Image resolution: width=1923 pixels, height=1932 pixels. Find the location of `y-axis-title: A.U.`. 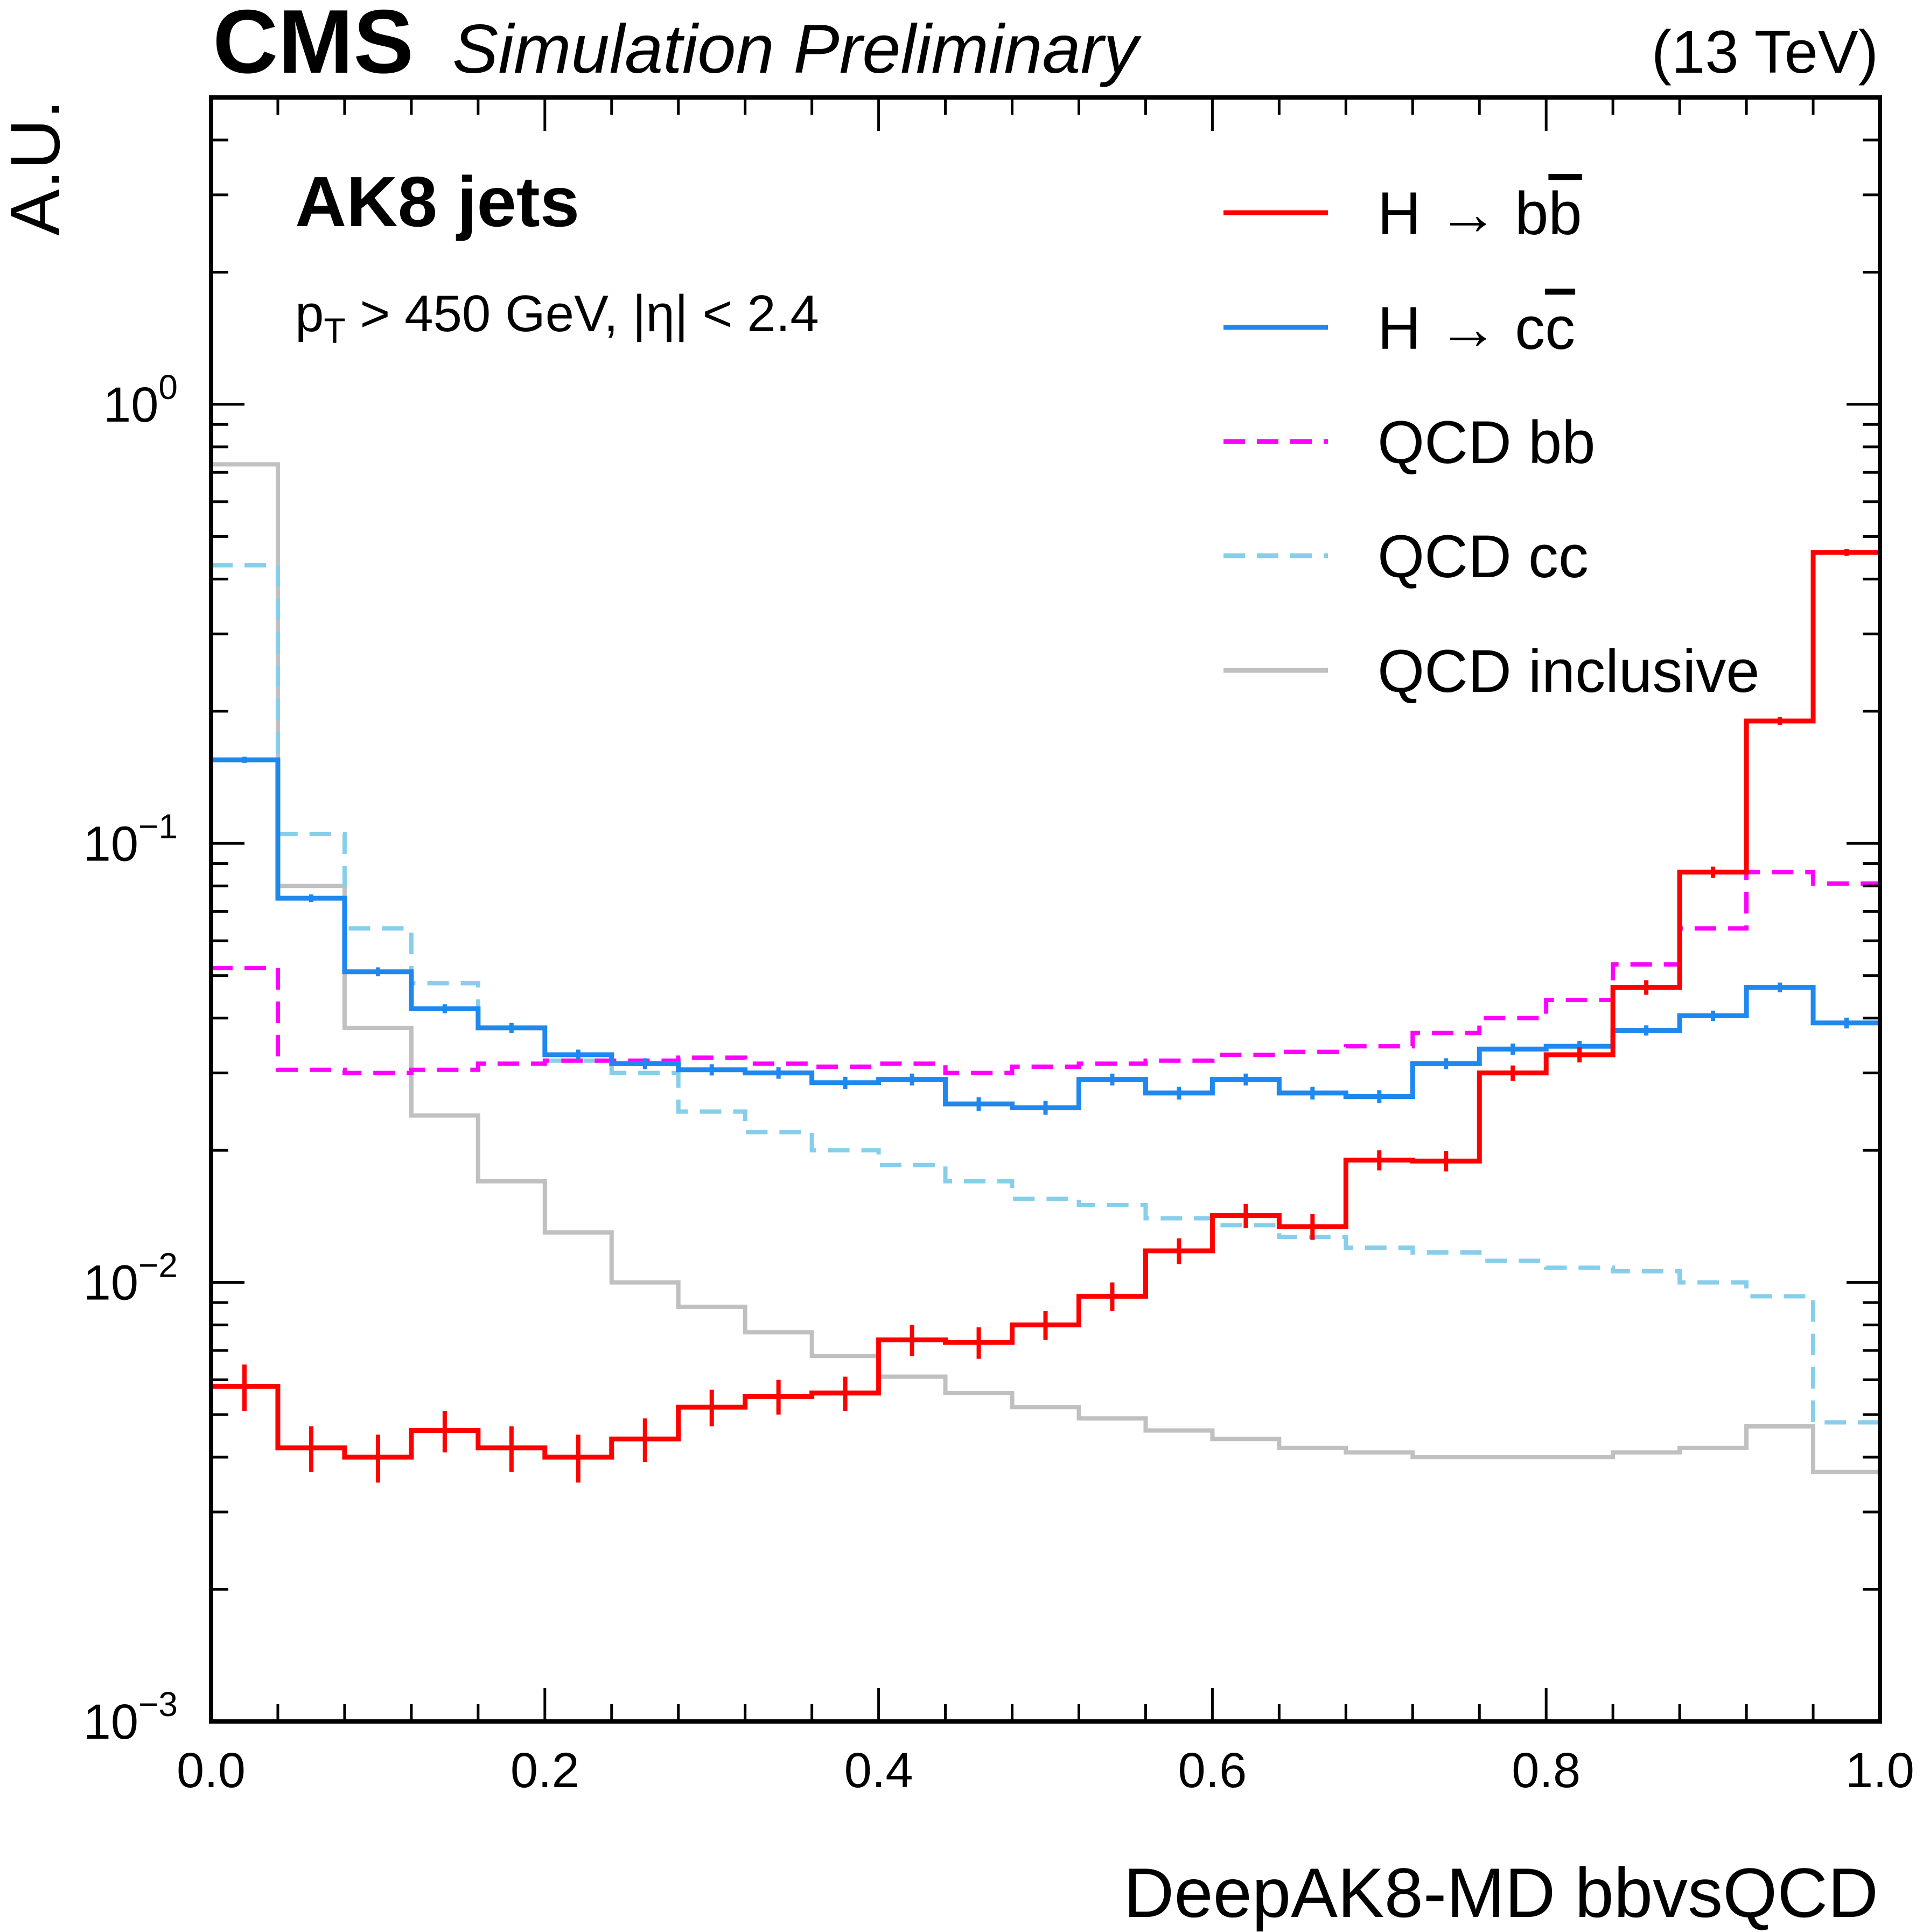

y-axis-title: A.U. is located at coordinates (37, 168).